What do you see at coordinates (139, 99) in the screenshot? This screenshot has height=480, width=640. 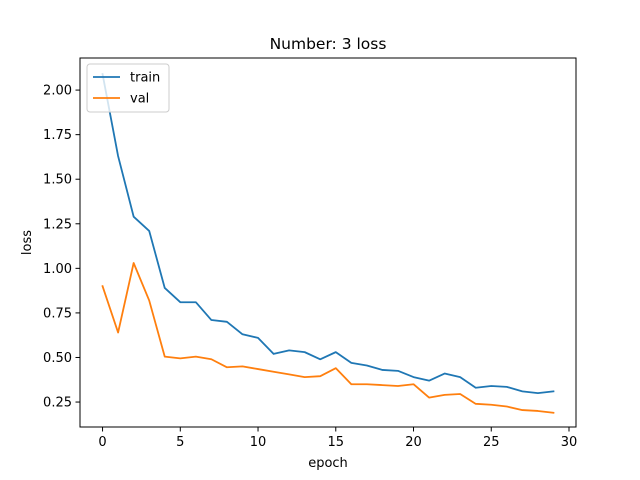 I see `legend-label-val: val` at bounding box center [139, 99].